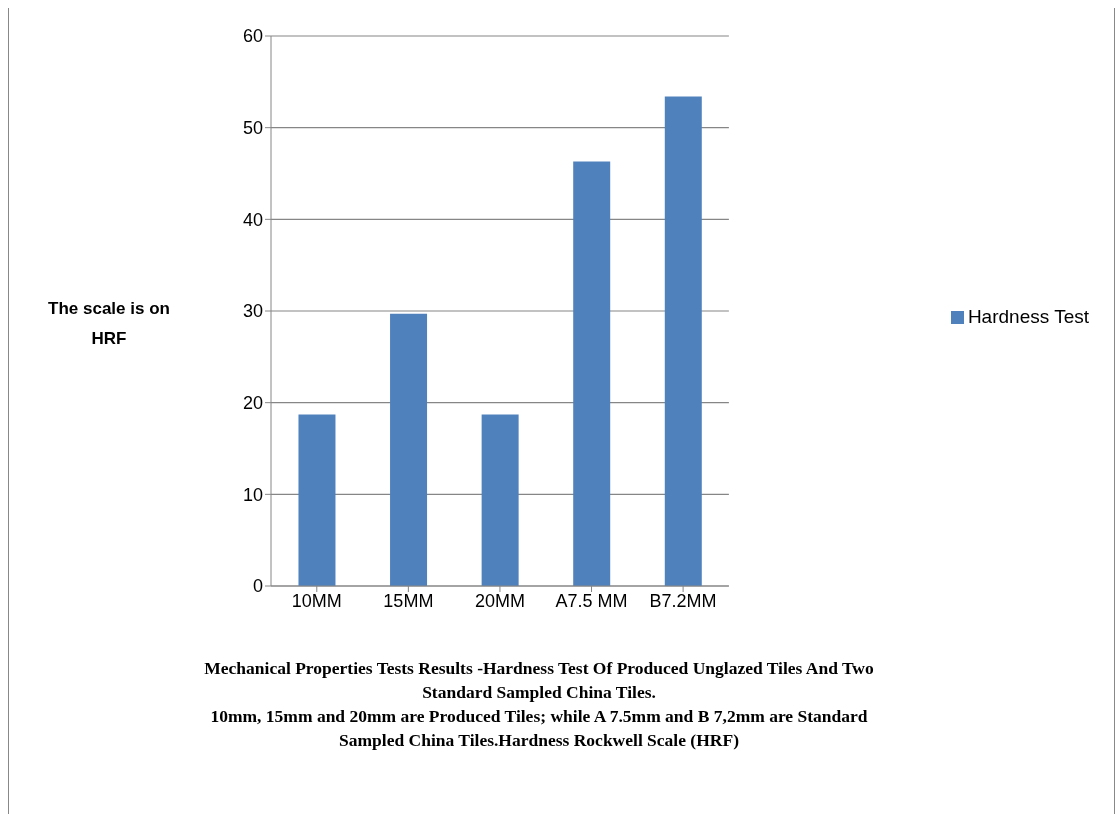  I want to click on x-tick-label: B7.2MM, so click(683, 600).